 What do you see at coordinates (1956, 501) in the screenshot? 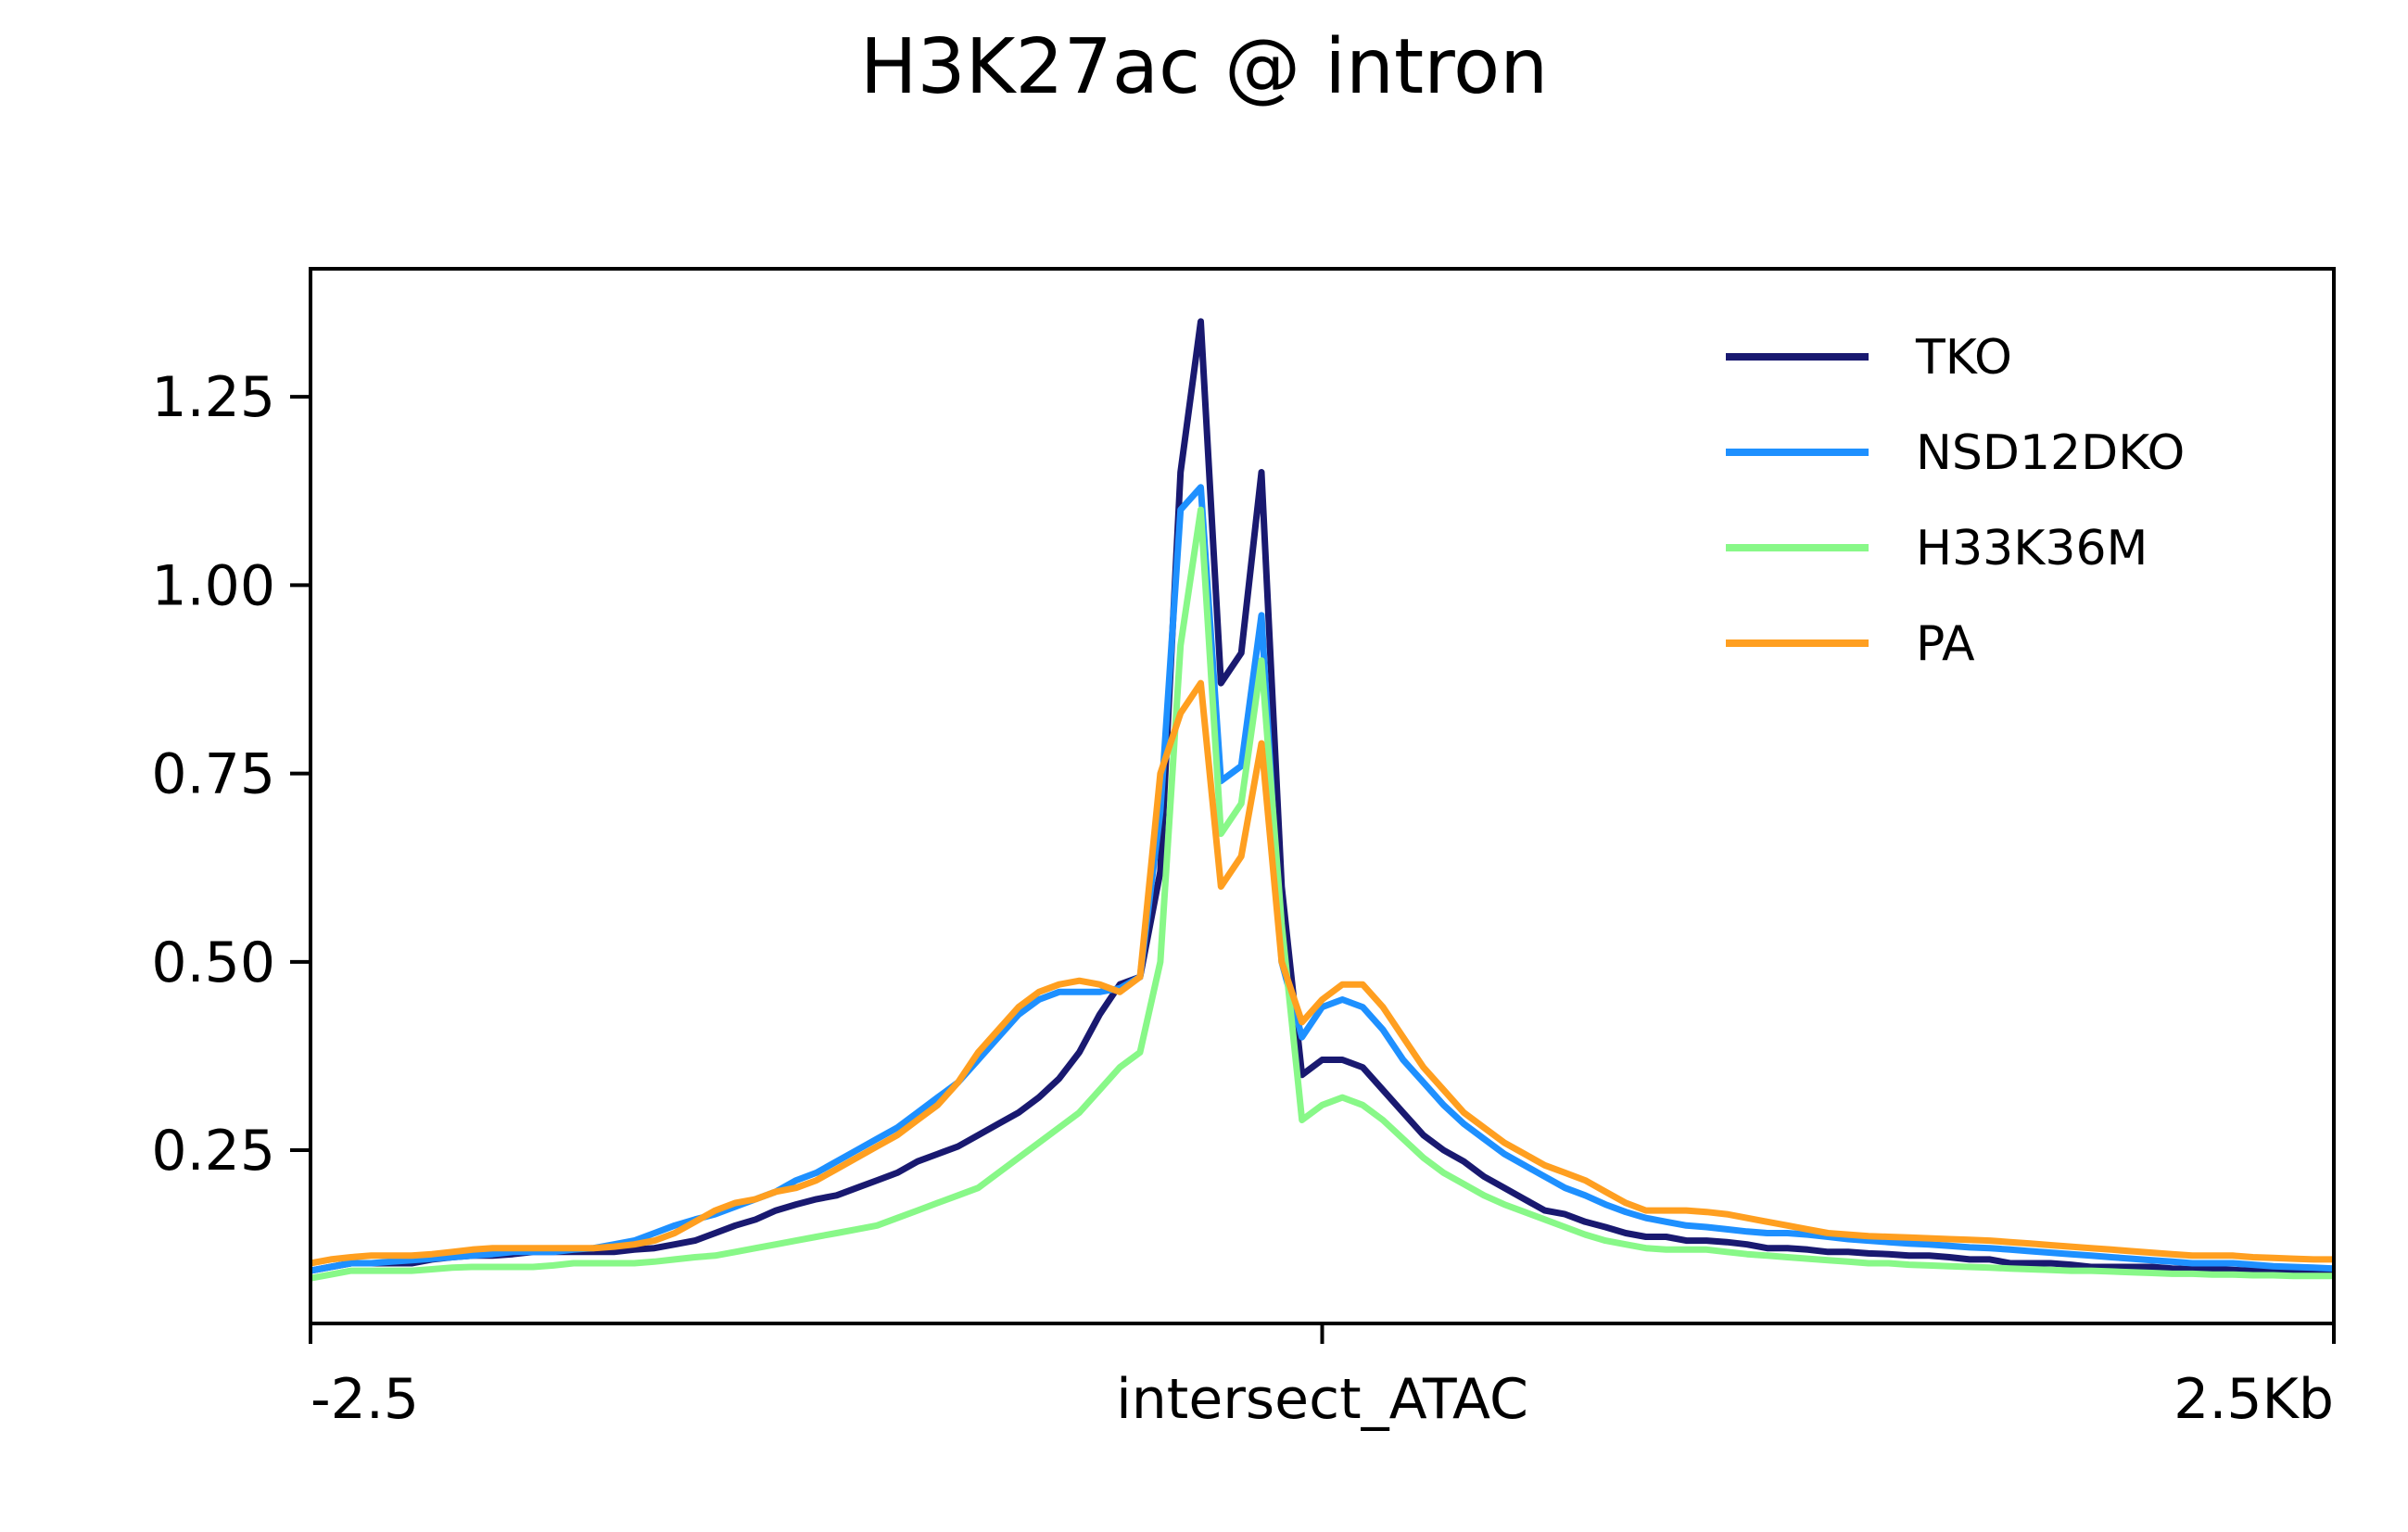
I see `legend: TKO NSD12DKO H33K36M PA` at bounding box center [1956, 501].